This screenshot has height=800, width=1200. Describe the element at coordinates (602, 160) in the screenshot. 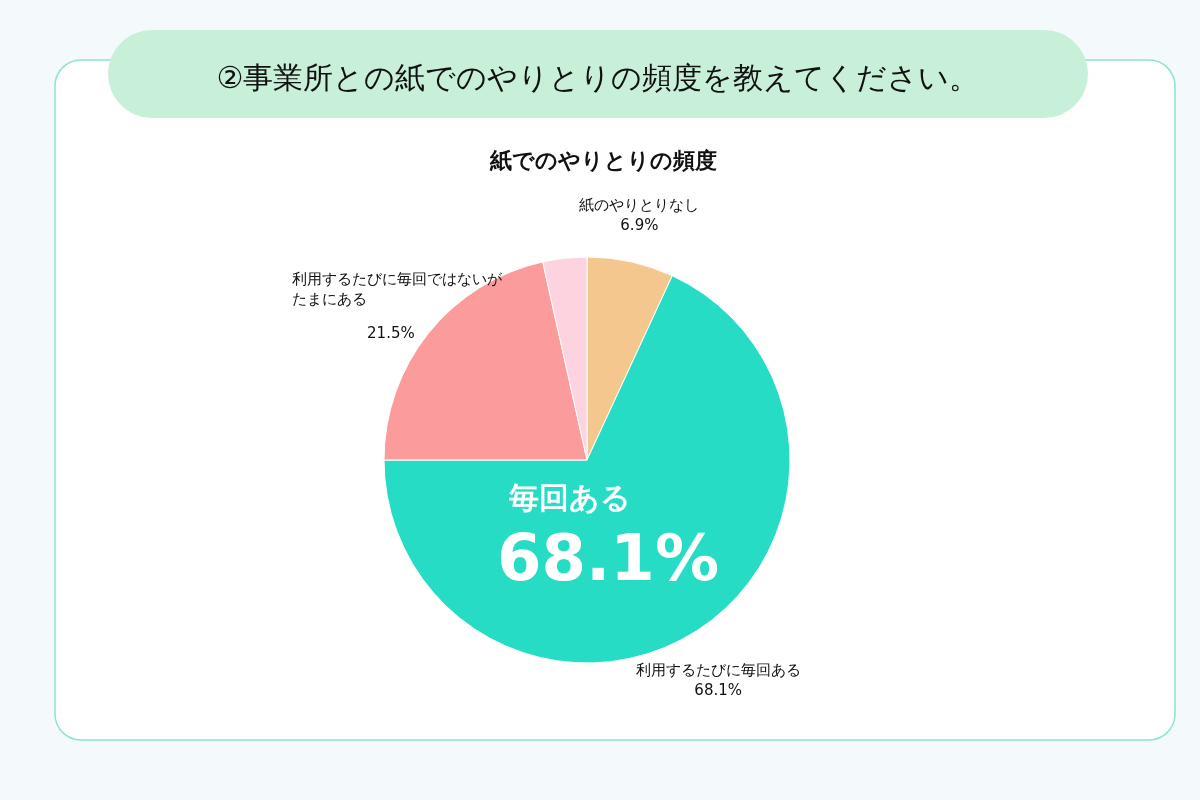

I see `chart-subtitle: 紙でのやりとりの頻度` at that location.